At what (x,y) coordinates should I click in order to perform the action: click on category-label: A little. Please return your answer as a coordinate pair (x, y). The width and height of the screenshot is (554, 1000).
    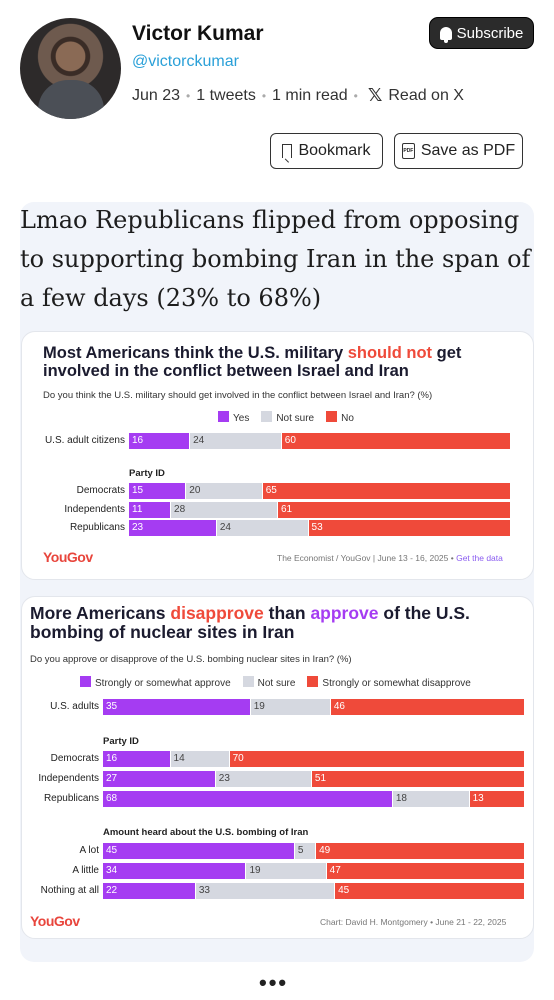
    Looking at the image, I should click on (85, 870).